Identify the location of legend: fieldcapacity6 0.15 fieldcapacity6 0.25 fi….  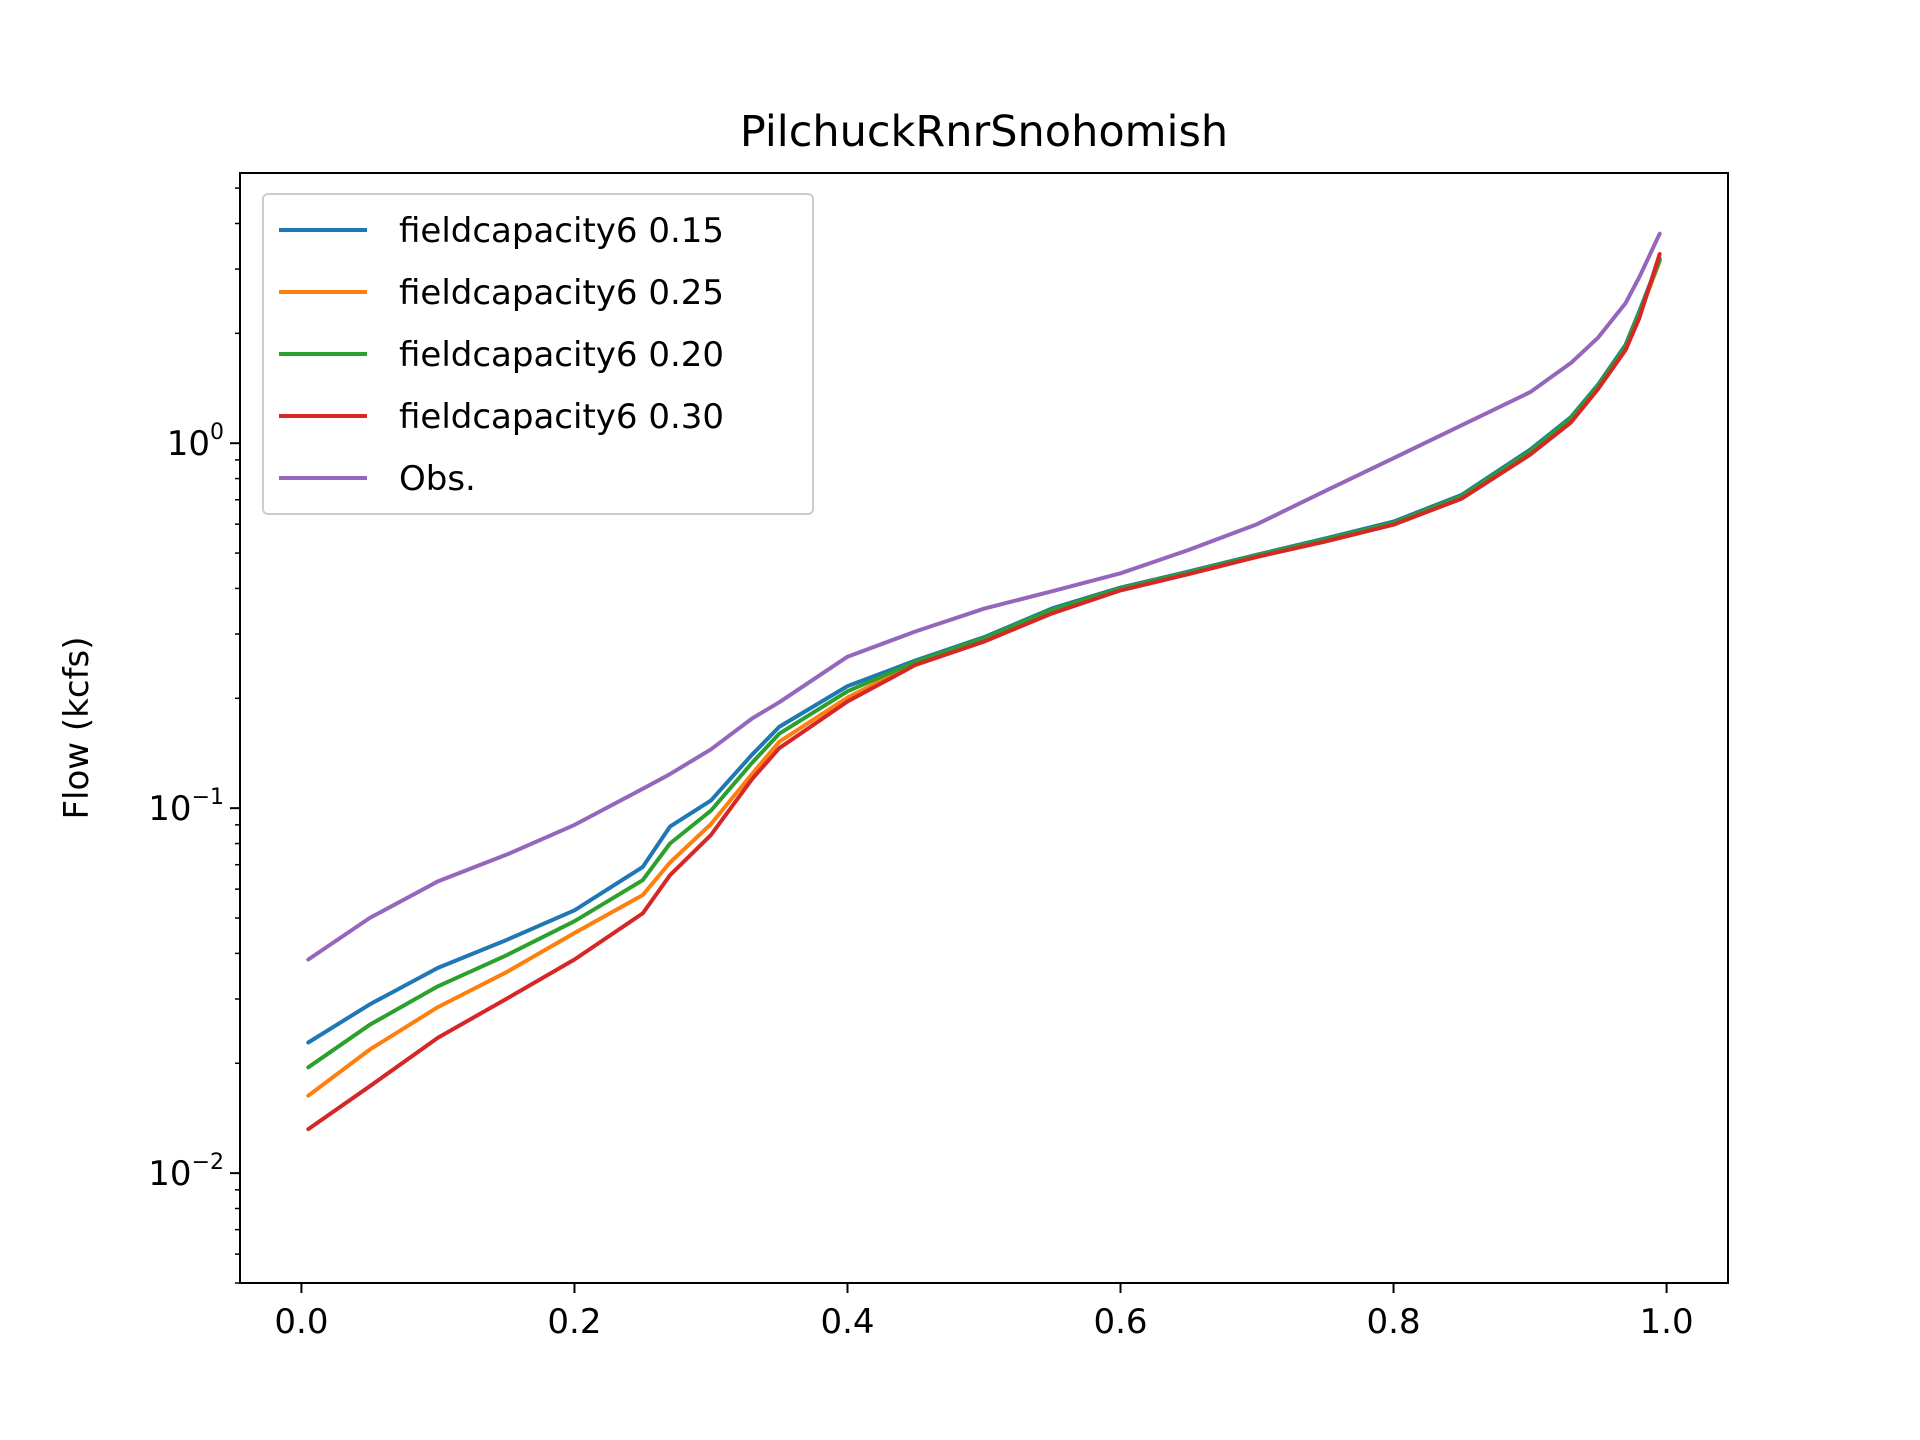
(538, 354).